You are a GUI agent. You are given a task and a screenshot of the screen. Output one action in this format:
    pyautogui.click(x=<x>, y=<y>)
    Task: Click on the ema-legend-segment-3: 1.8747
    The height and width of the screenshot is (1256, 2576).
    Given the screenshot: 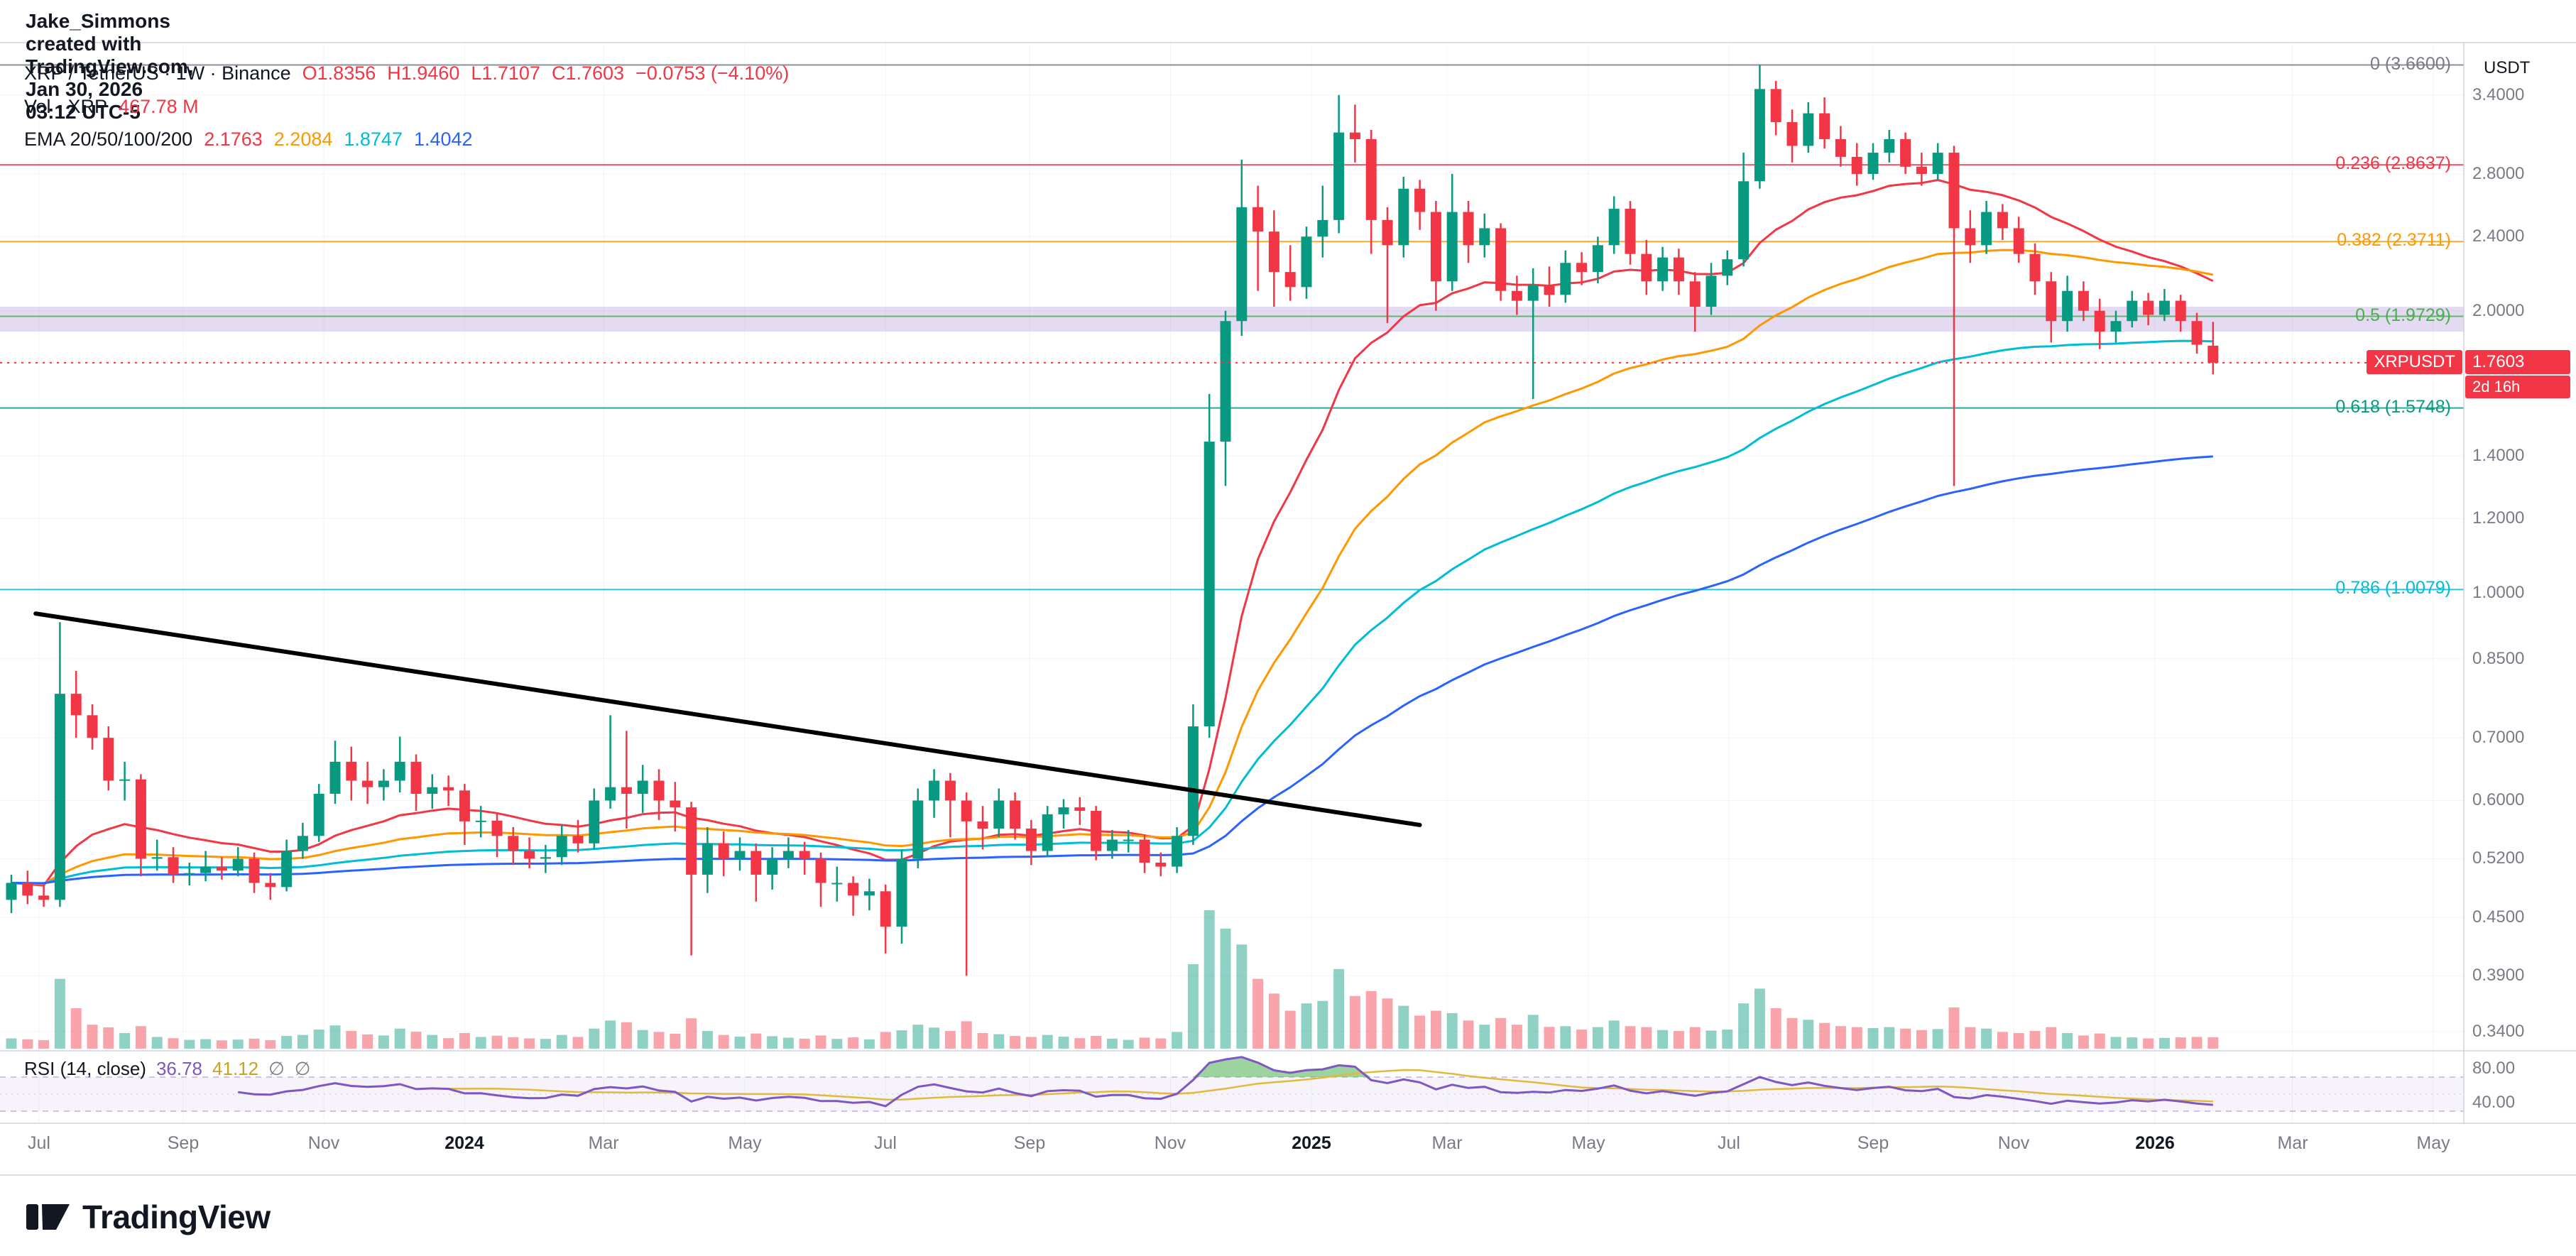 What is the action you would take?
    pyautogui.click(x=373, y=139)
    